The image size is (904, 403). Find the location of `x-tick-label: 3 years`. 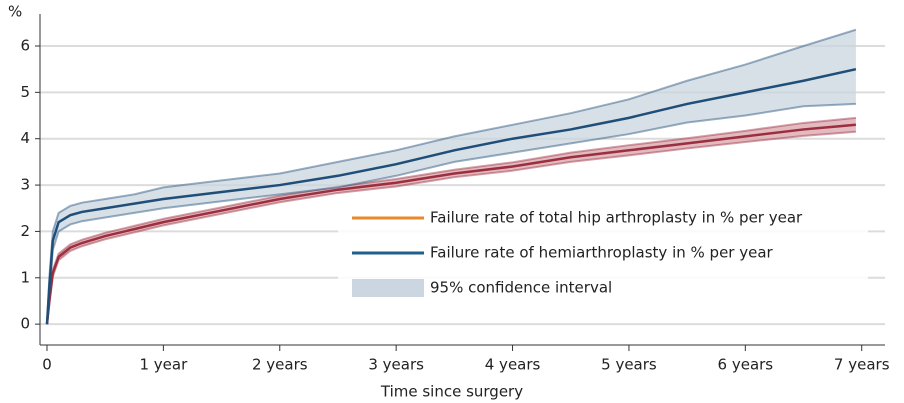

x-tick-label: 3 years is located at coordinates (396, 365).